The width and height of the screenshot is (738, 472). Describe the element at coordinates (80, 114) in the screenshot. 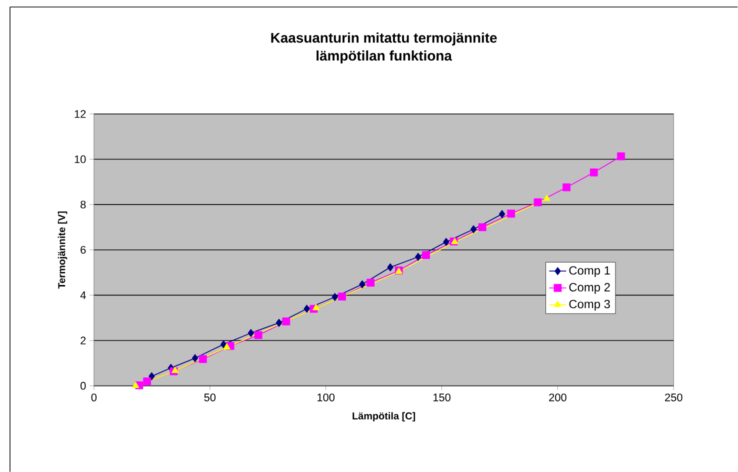

I see `y-tick-label: 12` at that location.